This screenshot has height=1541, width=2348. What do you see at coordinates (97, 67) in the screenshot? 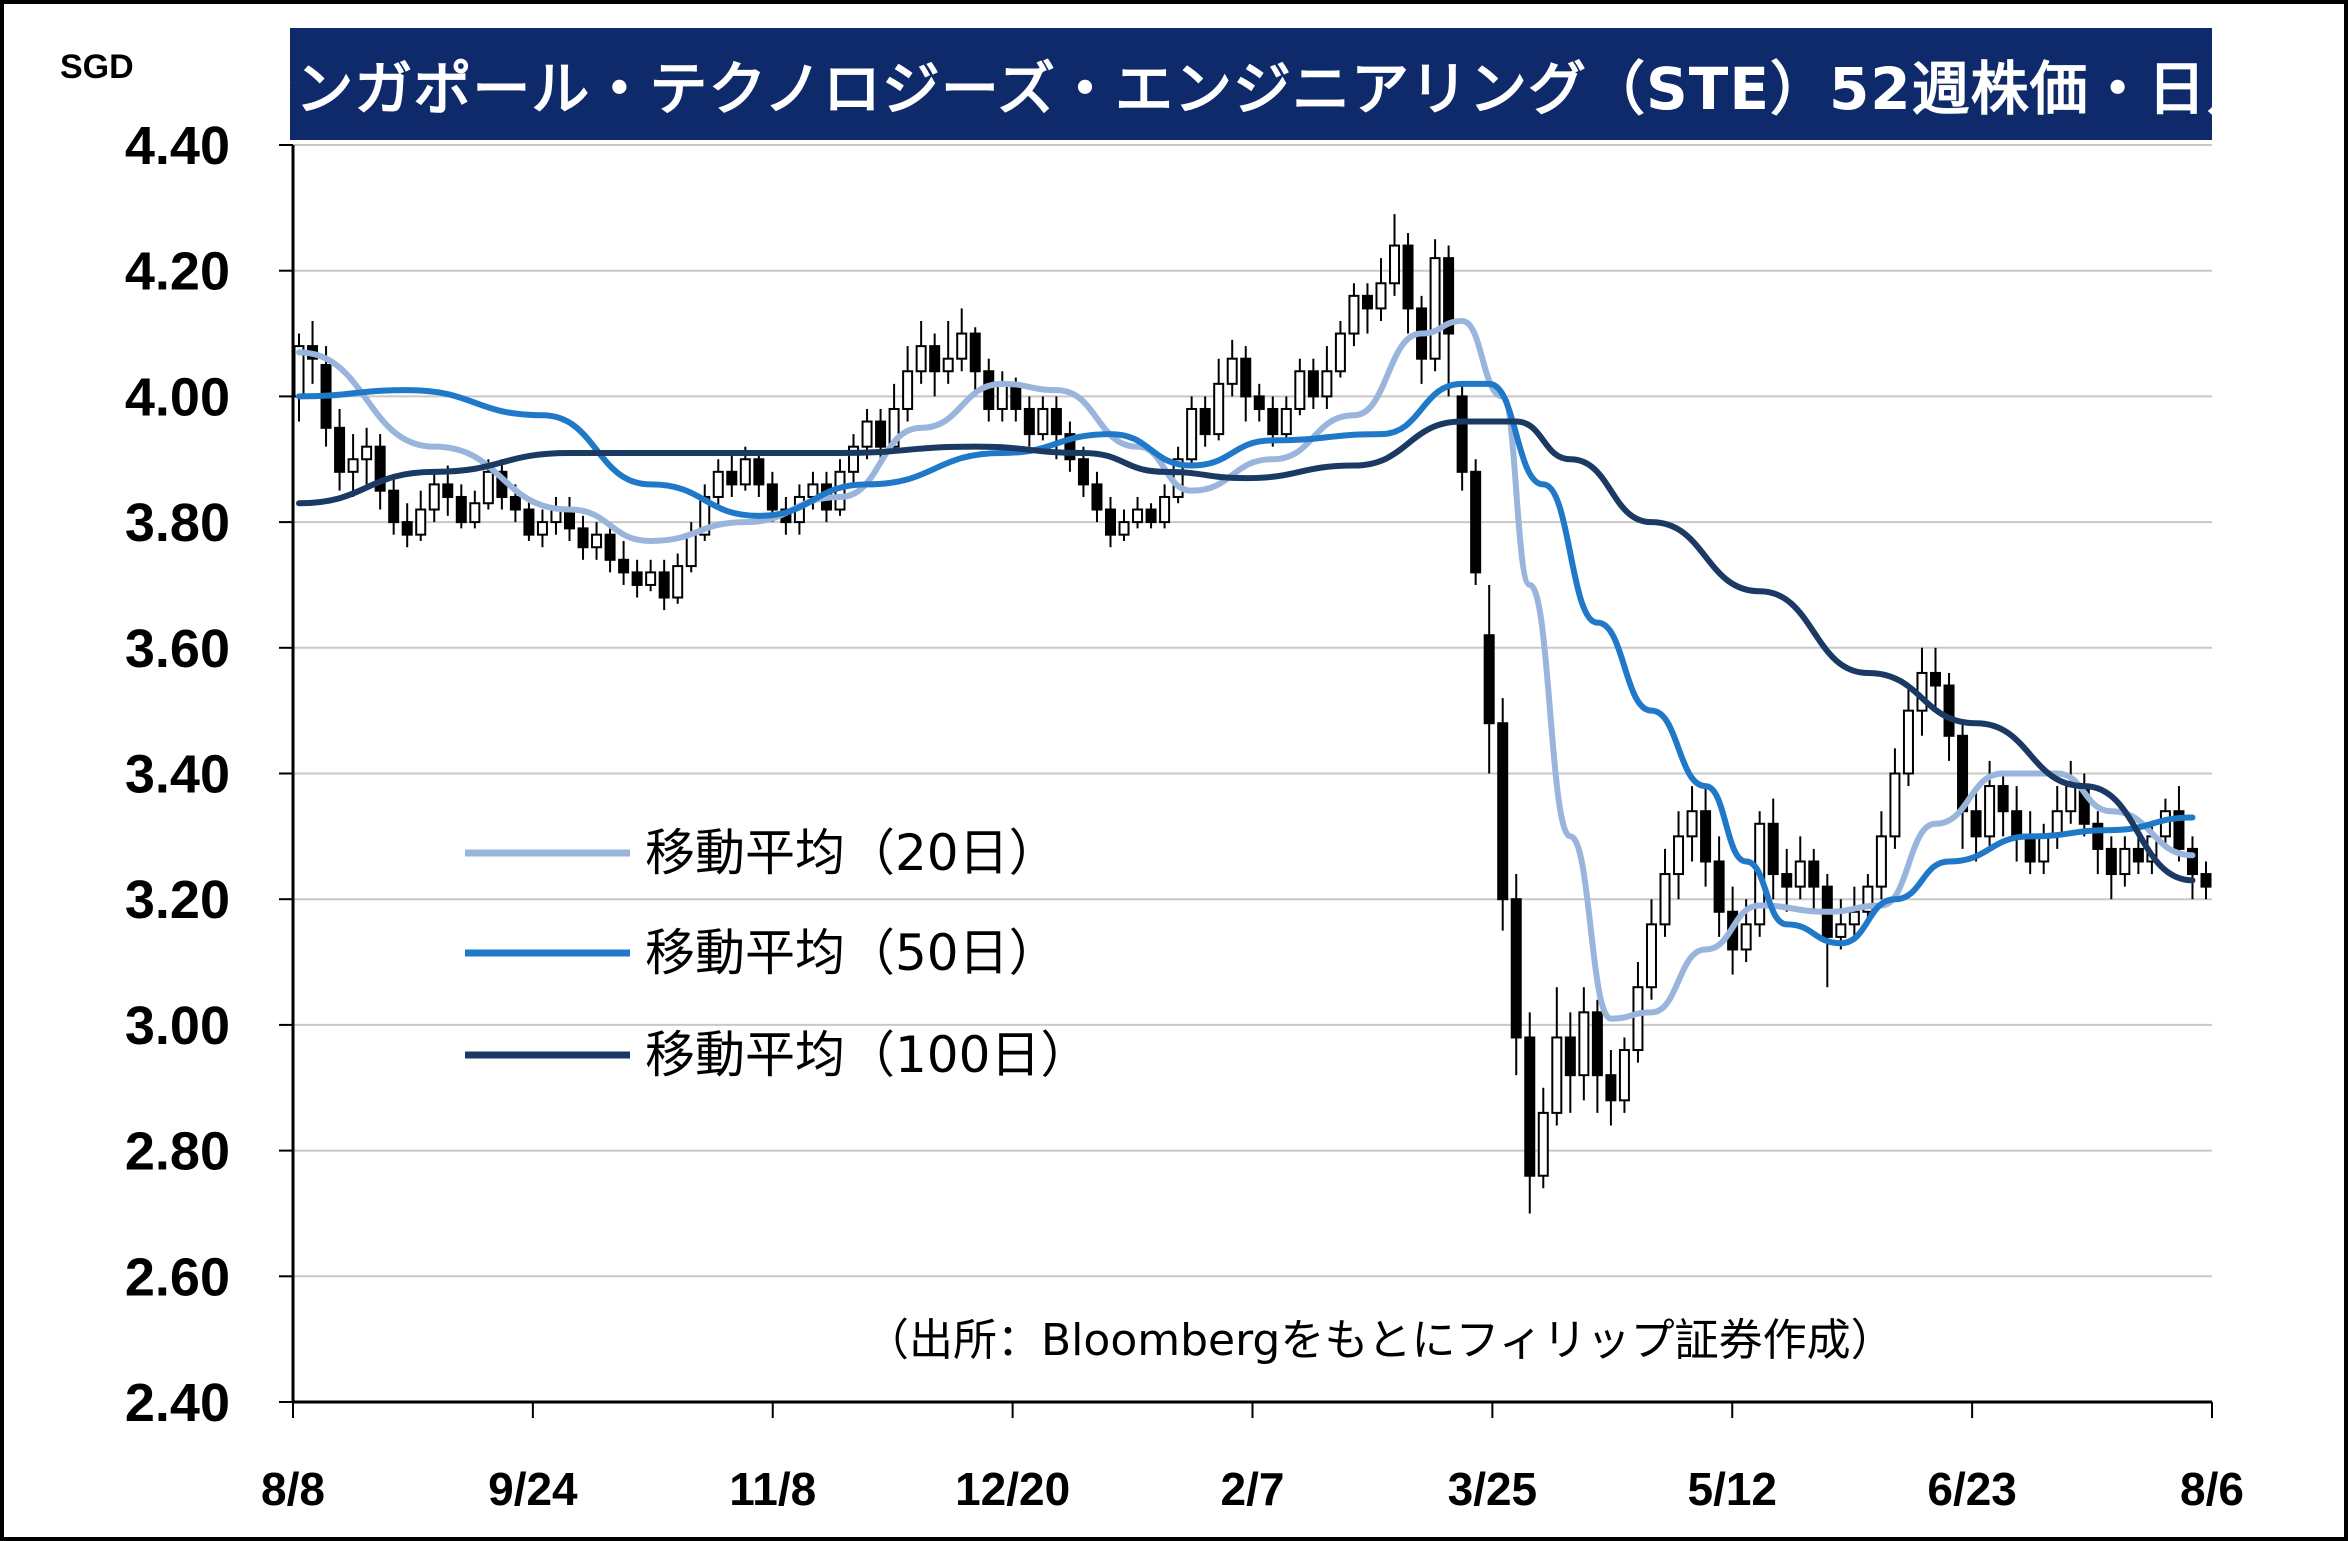
I see `y-unit-label: SGD` at bounding box center [97, 67].